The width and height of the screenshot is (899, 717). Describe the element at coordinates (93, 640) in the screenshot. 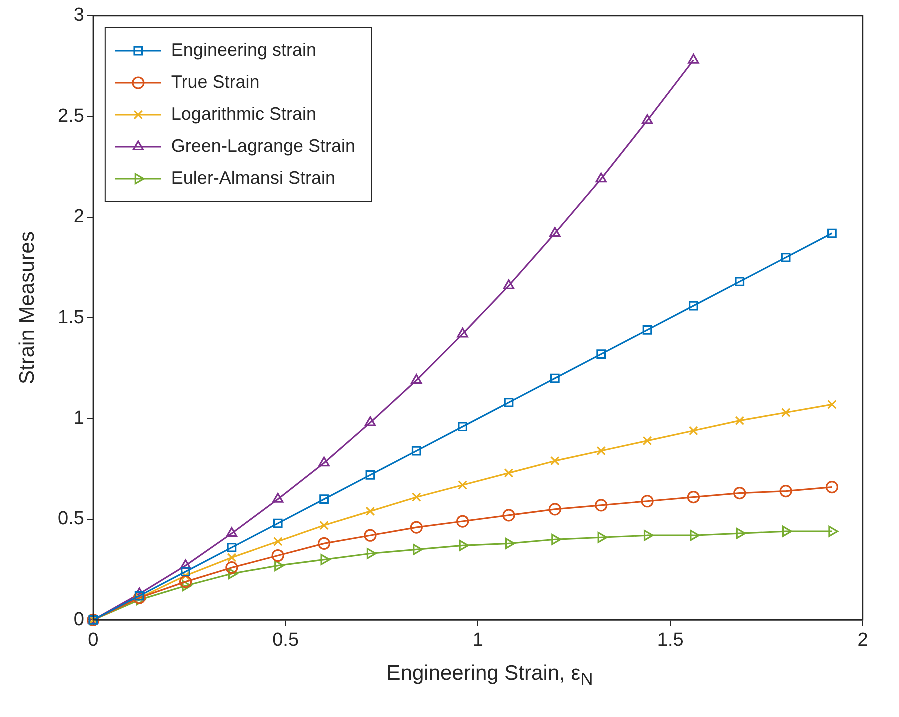

I see `x-tick-label: 0` at that location.